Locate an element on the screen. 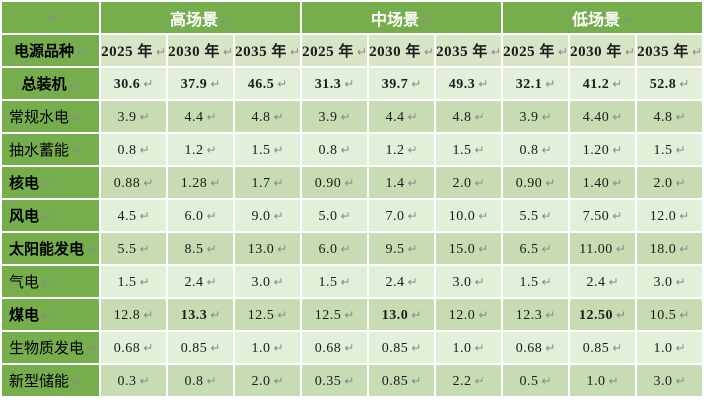  cell-value: 1.40 is located at coordinates (596, 183).